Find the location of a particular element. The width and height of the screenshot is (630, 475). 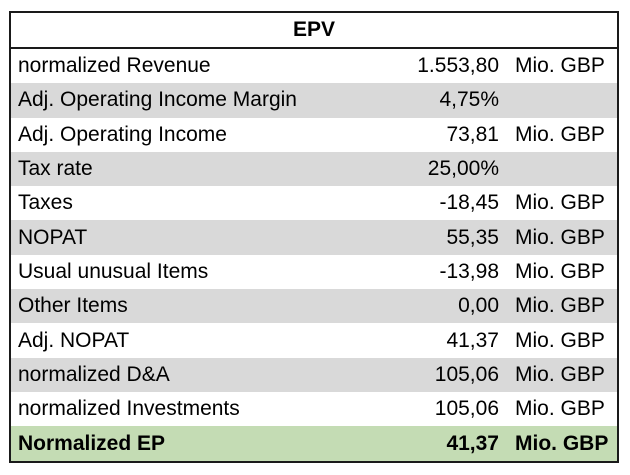

row-value: 55,35 is located at coordinates (472, 237).